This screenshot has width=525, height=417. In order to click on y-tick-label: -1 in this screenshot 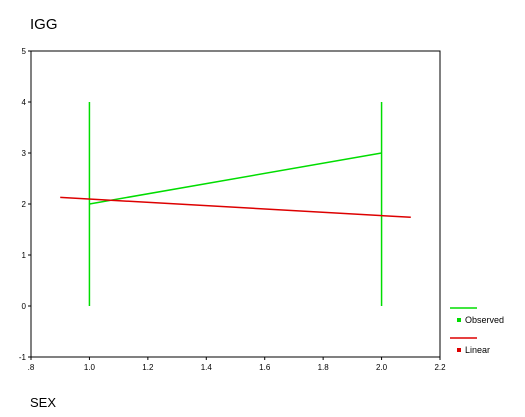, I will do `click(23, 357)`.